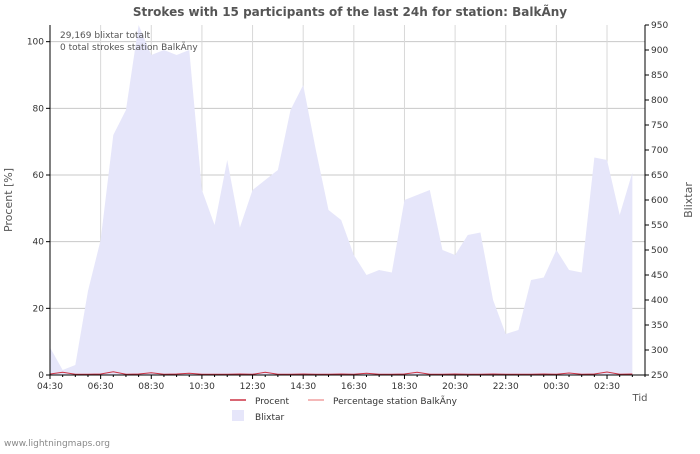 The width and height of the screenshot is (700, 454). I want to click on legend-label: Percentage station BalkÃ­ny, so click(395, 401).